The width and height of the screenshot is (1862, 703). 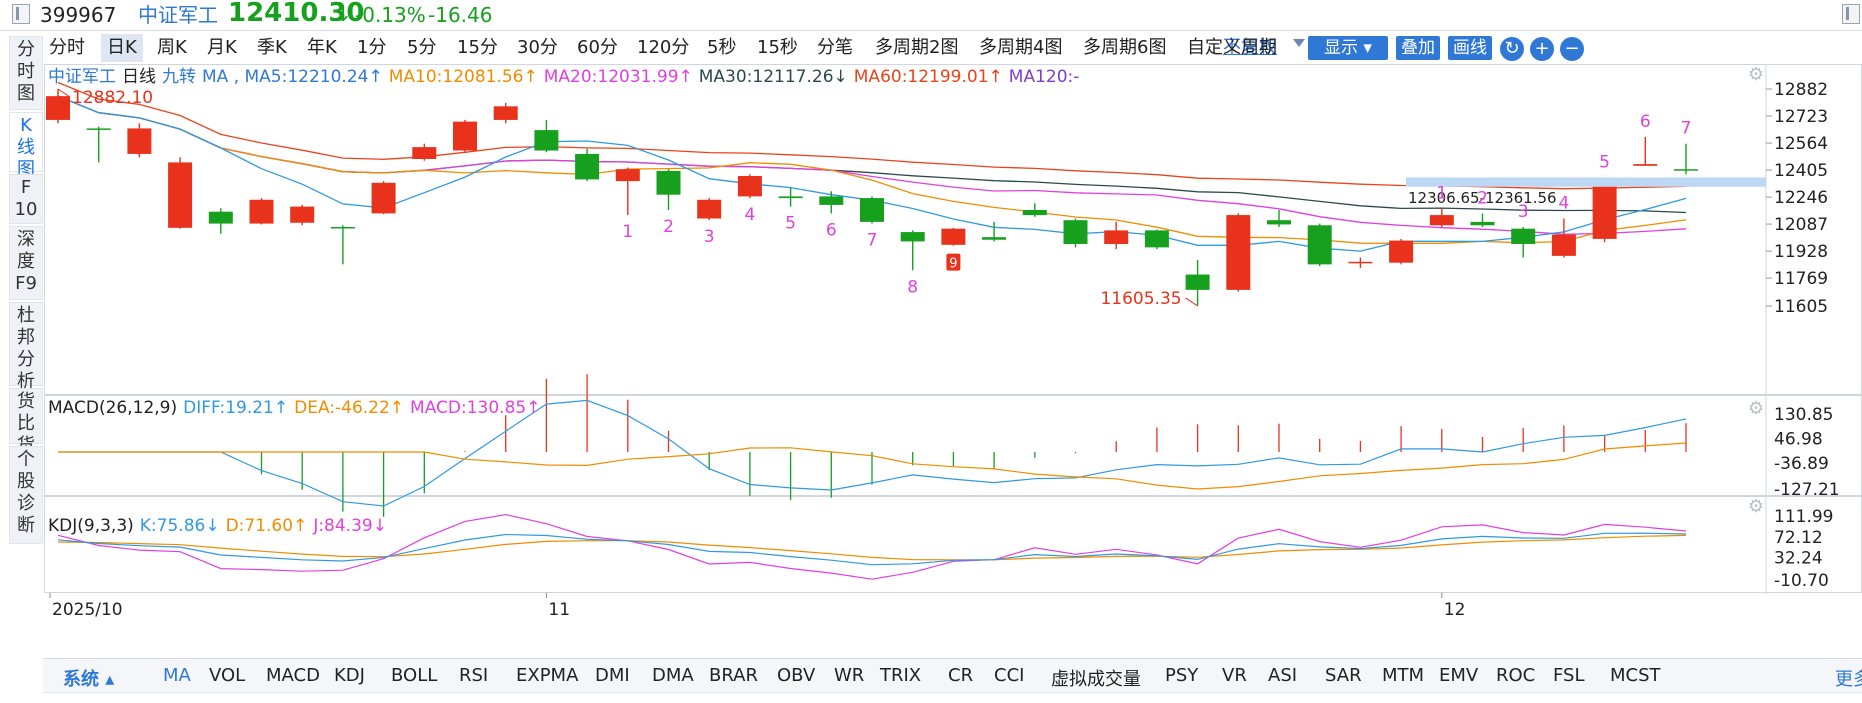 I want to click on window-icon, so click(x=21, y=14).